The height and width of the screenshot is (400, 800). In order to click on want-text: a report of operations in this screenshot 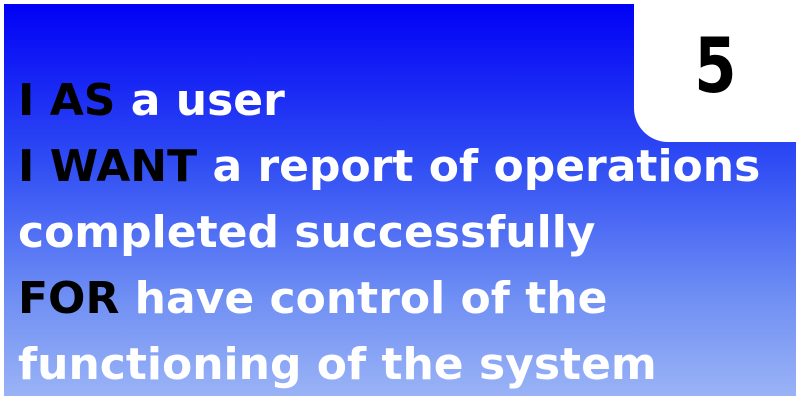, I will do `click(479, 166)`.